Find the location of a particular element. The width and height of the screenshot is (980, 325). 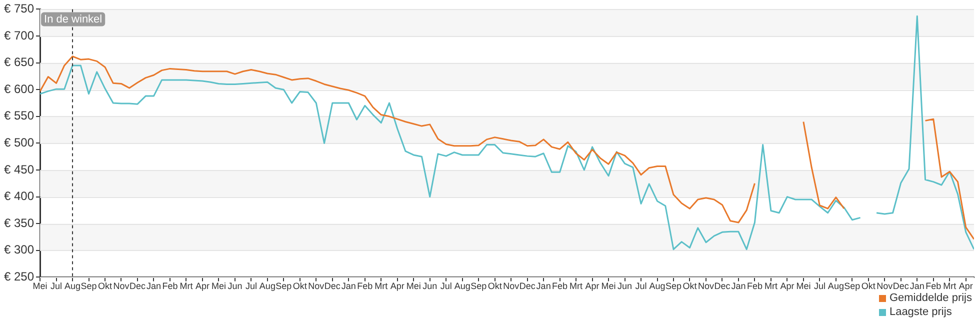

y-tick-label: € 650 is located at coordinates (19, 62).